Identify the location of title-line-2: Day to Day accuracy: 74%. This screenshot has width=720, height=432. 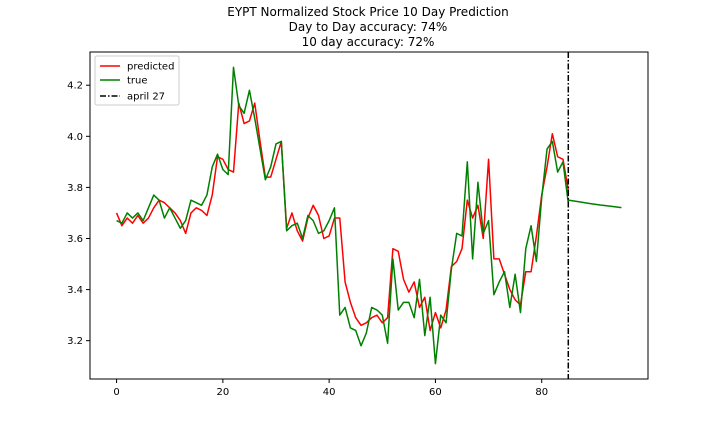
(368, 27).